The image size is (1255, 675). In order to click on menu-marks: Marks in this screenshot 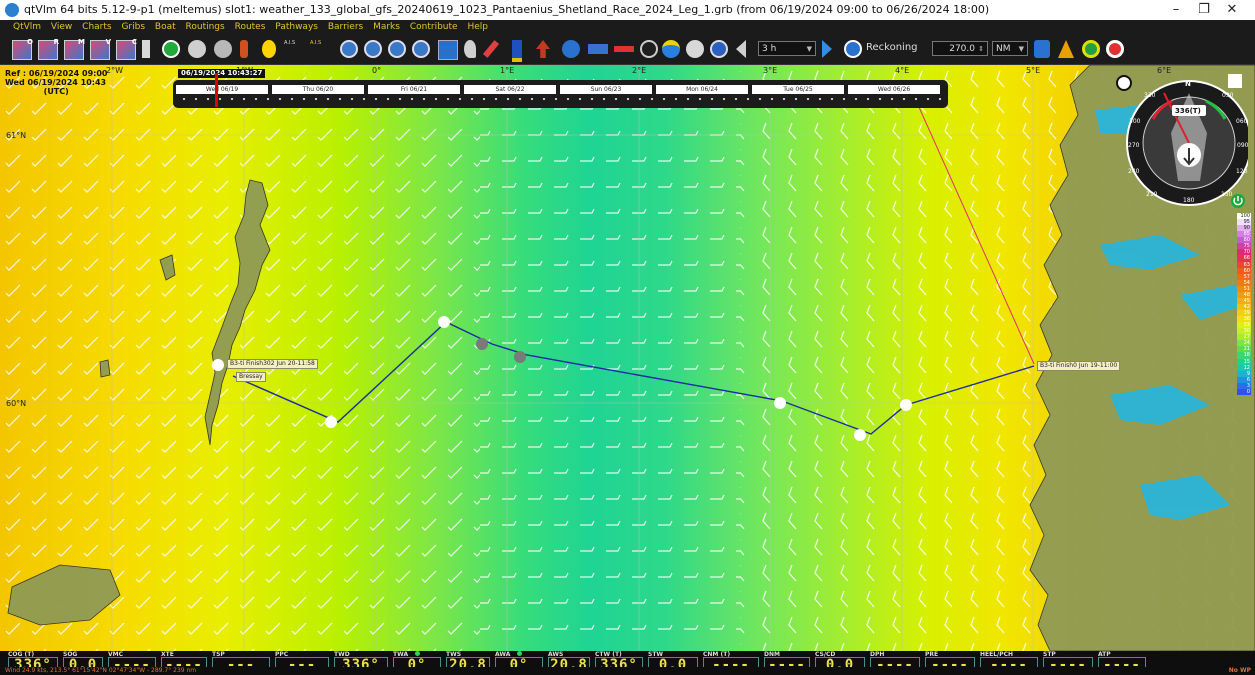, I will do `click(386, 27)`.